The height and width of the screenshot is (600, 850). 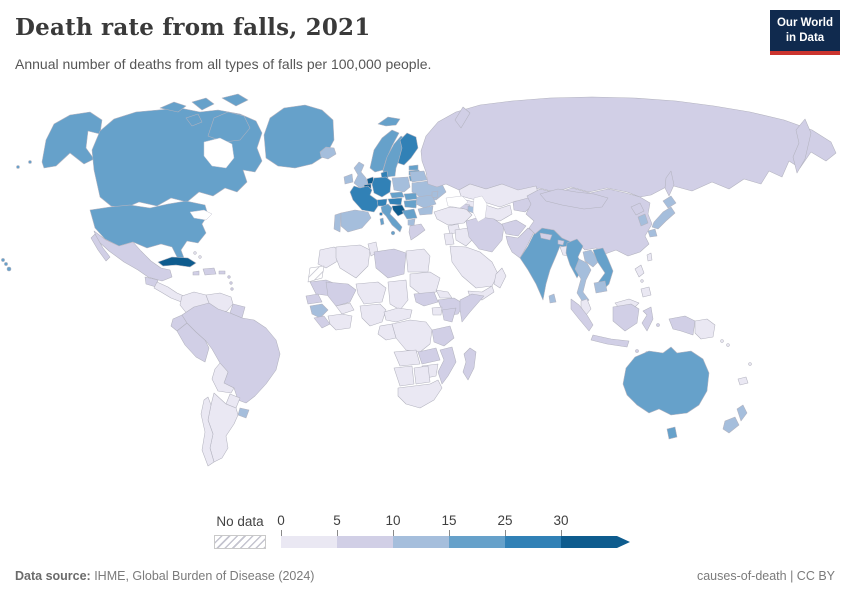 I want to click on country-hungary, so click(x=410, y=204).